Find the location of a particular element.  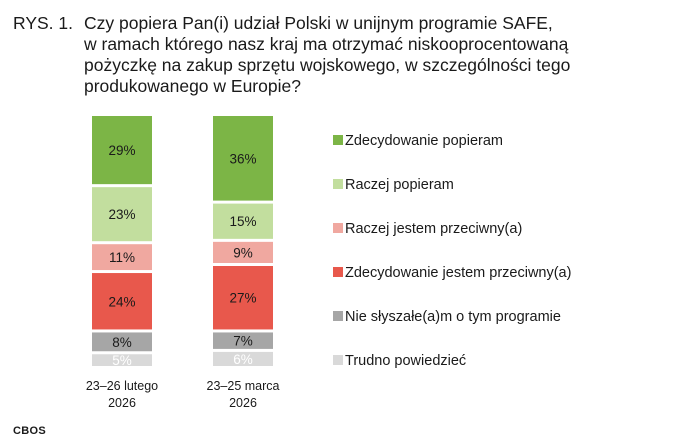

data-label: 23% is located at coordinates (121, 214).